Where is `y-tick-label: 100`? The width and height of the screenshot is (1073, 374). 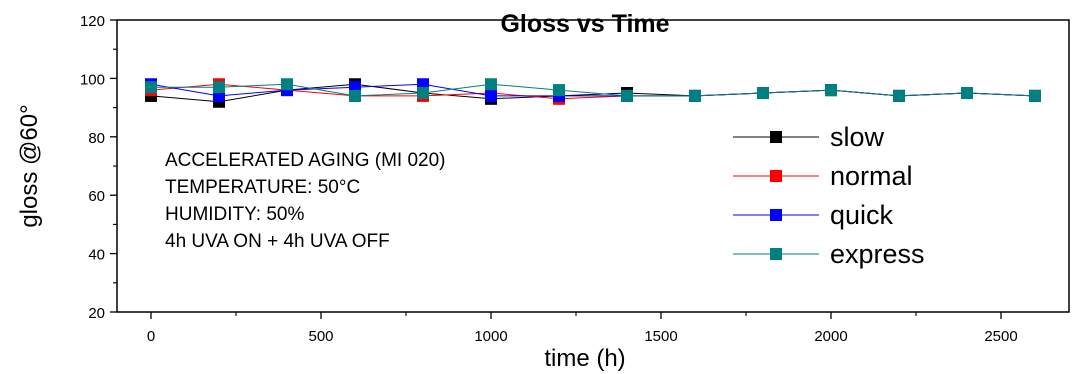 y-tick-label: 100 is located at coordinates (92, 79).